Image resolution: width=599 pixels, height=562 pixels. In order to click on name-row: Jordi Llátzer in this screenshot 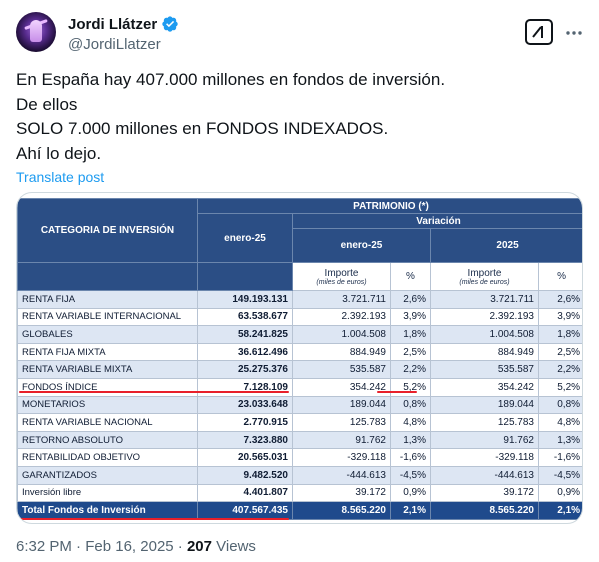, I will do `click(123, 24)`.